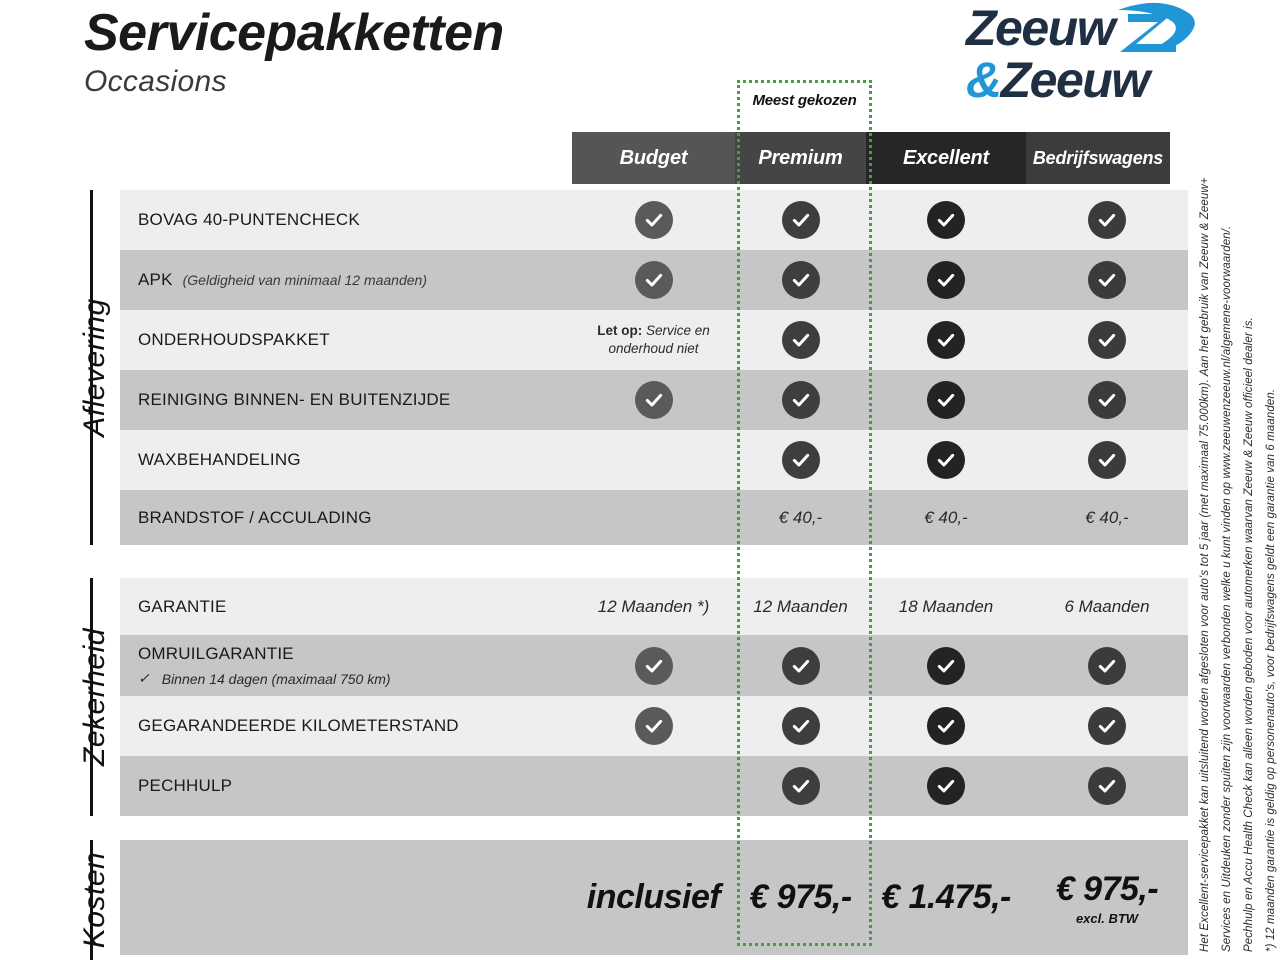 This screenshot has height=960, width=1280. What do you see at coordinates (249, 219) in the screenshot?
I see `row-label: BOVAG 40-PUNTENCHECK` at bounding box center [249, 219].